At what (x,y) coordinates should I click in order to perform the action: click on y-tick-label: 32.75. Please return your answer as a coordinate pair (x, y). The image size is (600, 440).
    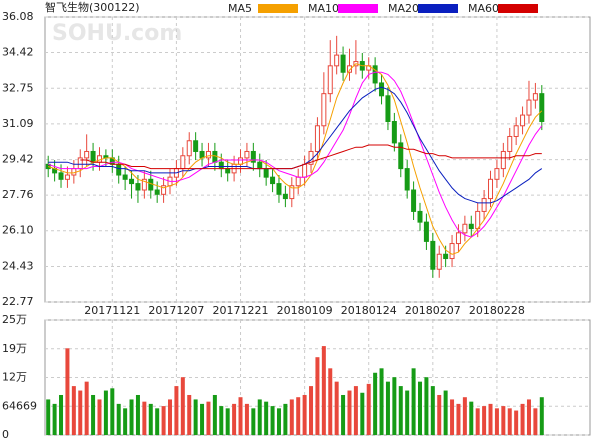
    Looking at the image, I should click on (18, 87).